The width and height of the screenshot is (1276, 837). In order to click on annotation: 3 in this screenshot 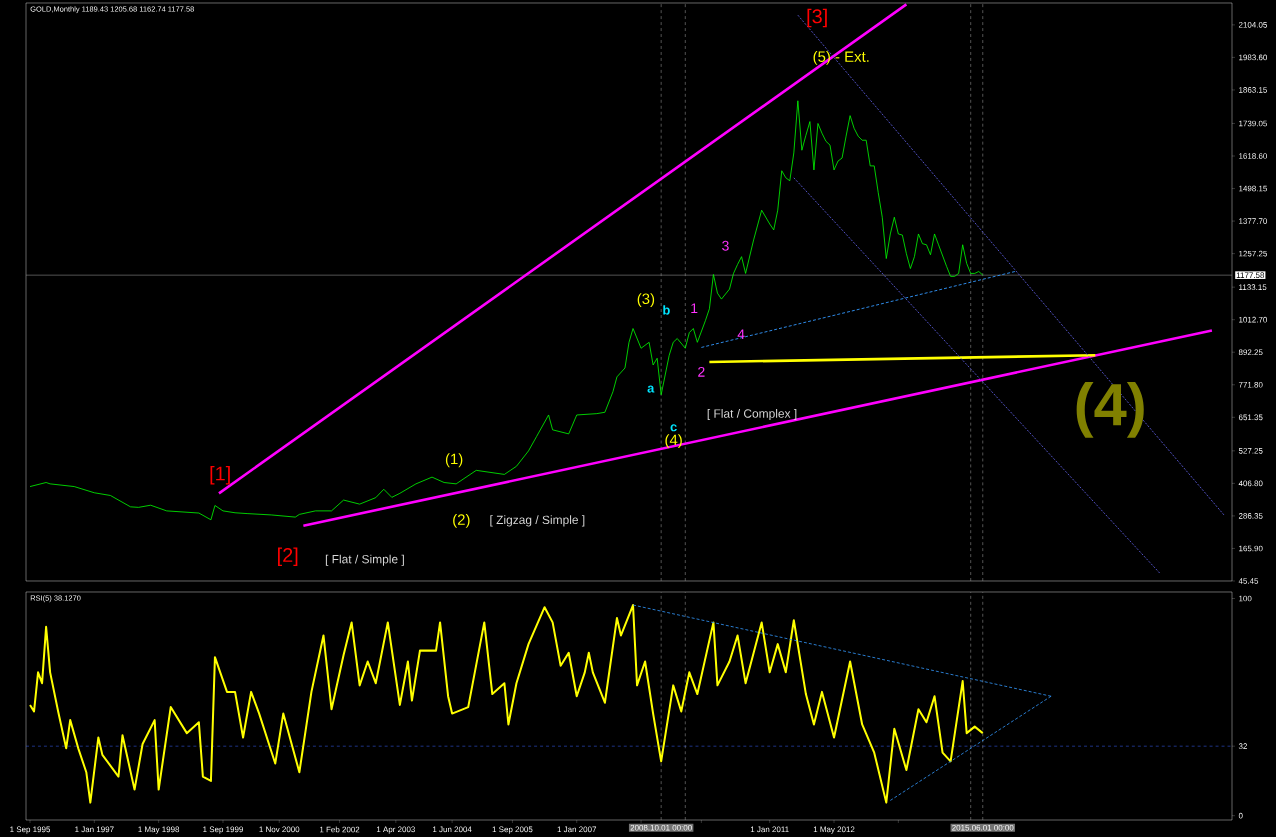, I will do `click(725, 245)`.